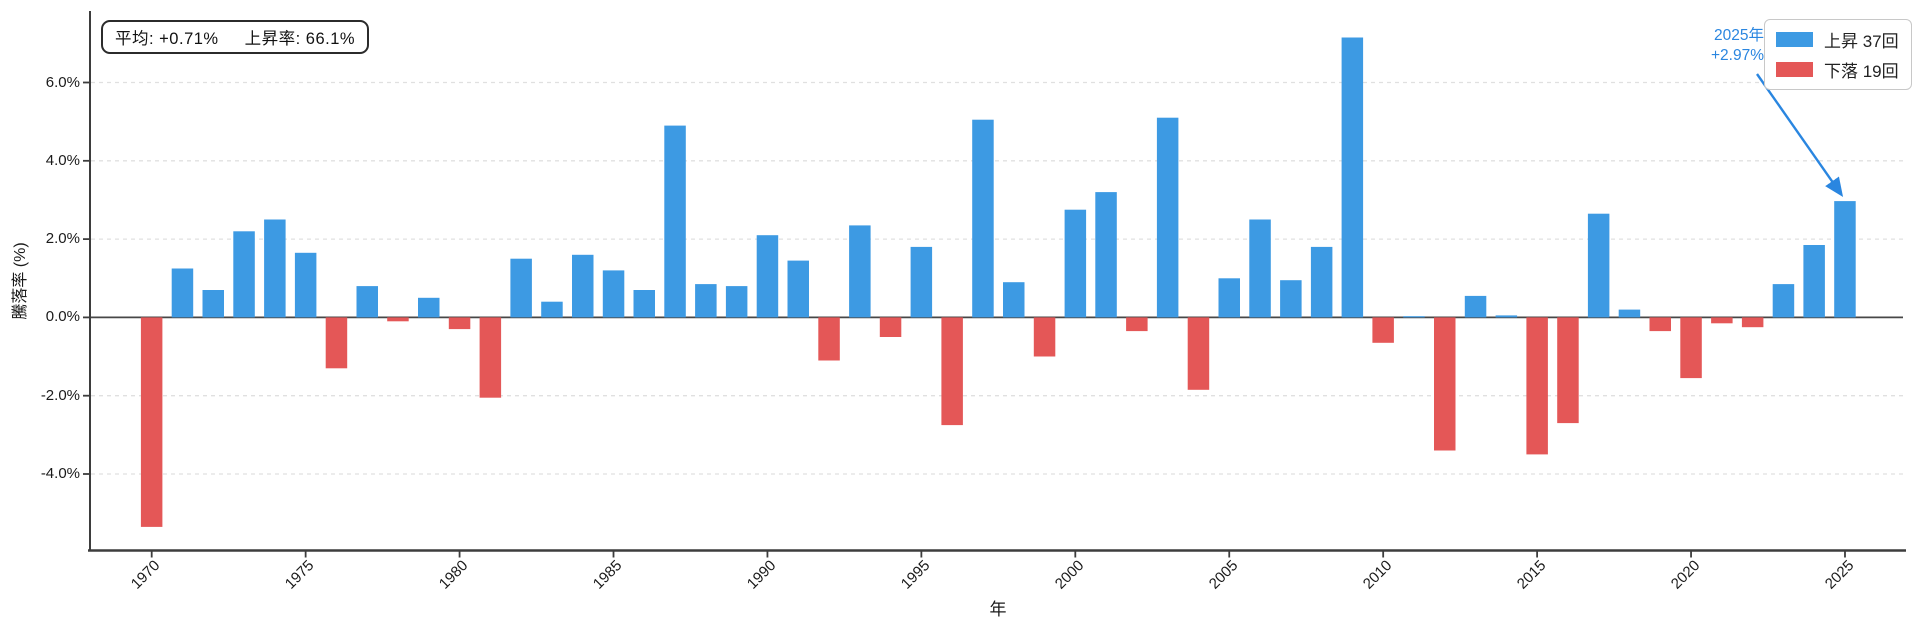  Describe the element at coordinates (490, 357) in the screenshot. I see `bar-1981` at that location.